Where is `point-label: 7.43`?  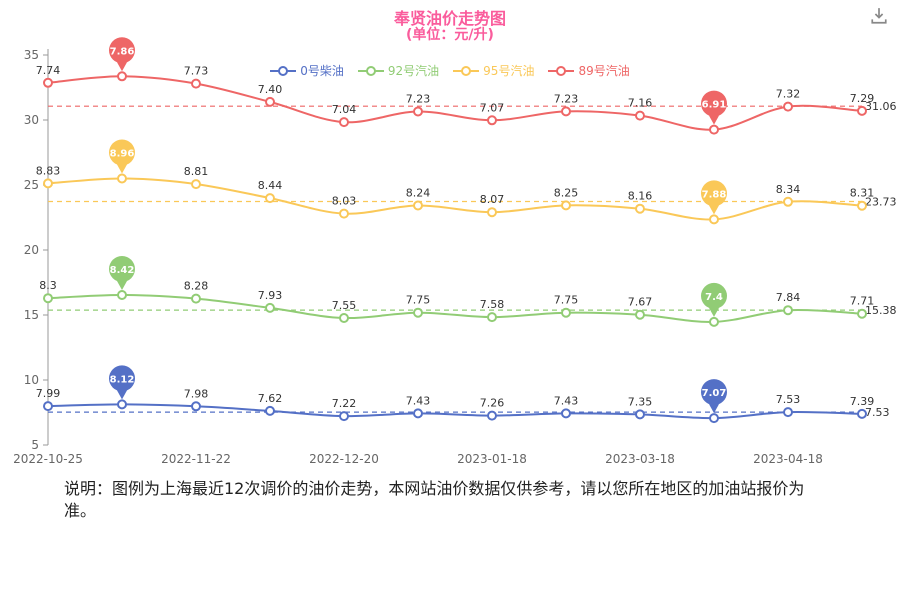 point-label: 7.43 is located at coordinates (566, 400).